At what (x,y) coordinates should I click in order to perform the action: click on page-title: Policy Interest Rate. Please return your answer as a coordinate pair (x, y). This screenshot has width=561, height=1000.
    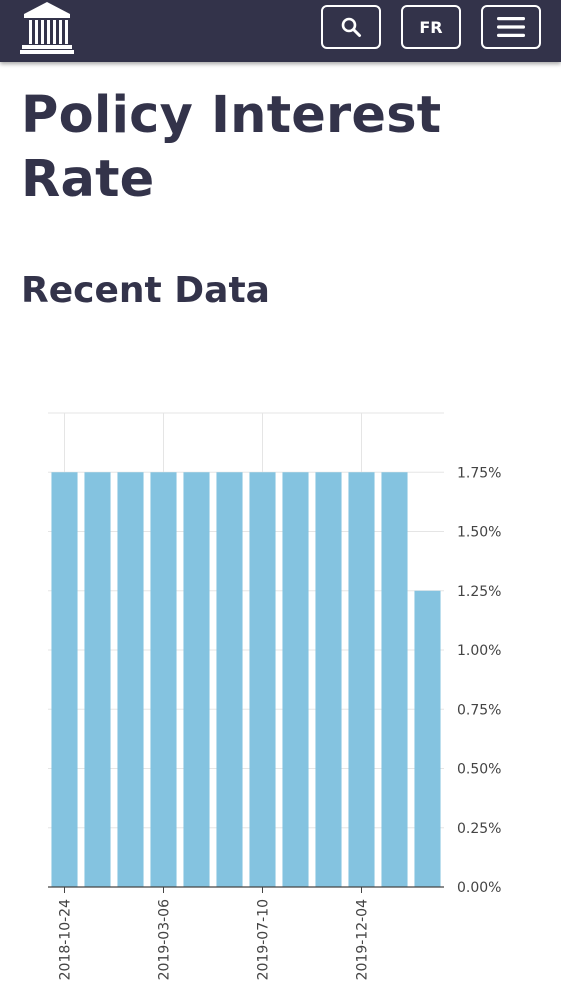
    Looking at the image, I should click on (231, 147).